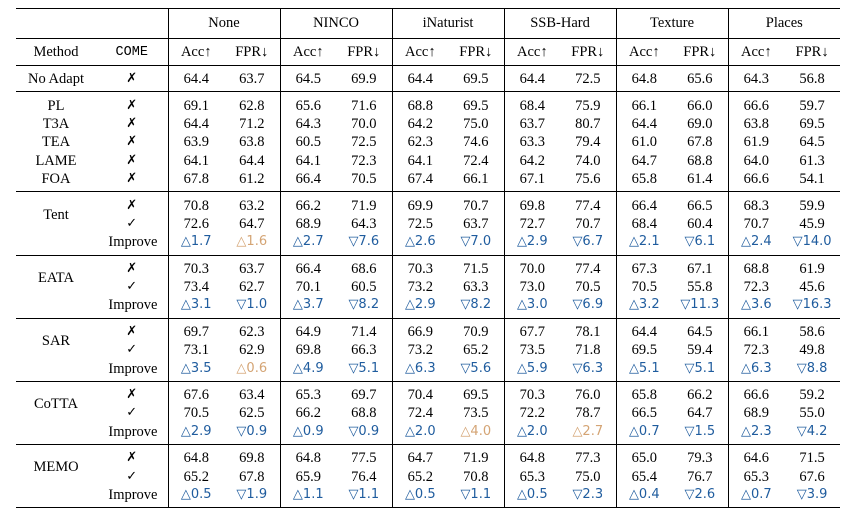 The image size is (841, 521). Describe the element at coordinates (812, 266) in the screenshot. I see `fpr-value: 61.9` at that location.